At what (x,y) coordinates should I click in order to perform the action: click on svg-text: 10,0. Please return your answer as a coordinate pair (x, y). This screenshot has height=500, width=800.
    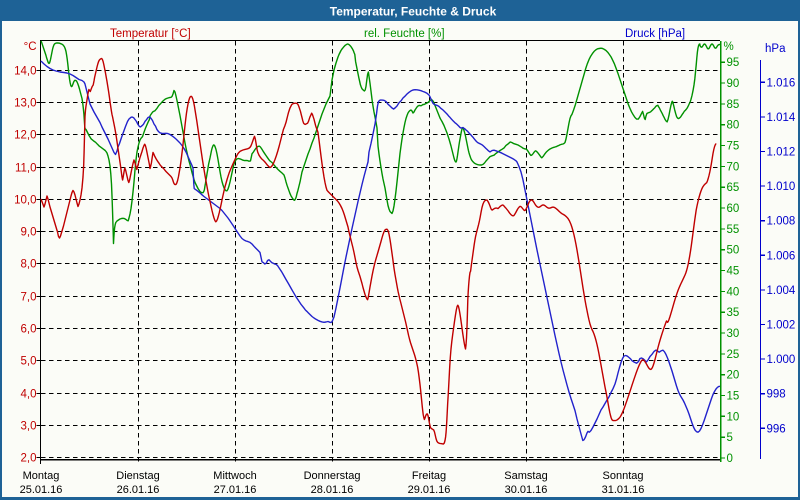
    Looking at the image, I should click on (25, 201).